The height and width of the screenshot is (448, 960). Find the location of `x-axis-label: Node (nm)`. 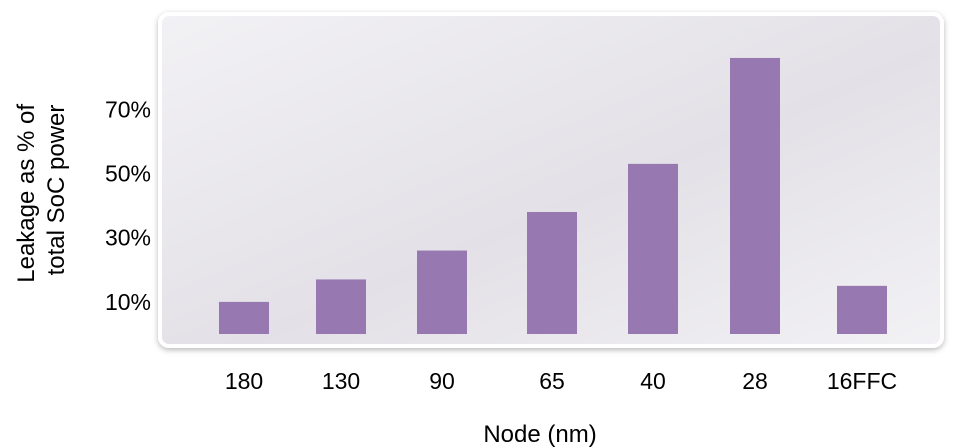

x-axis-label: Node (nm) is located at coordinates (539, 434).